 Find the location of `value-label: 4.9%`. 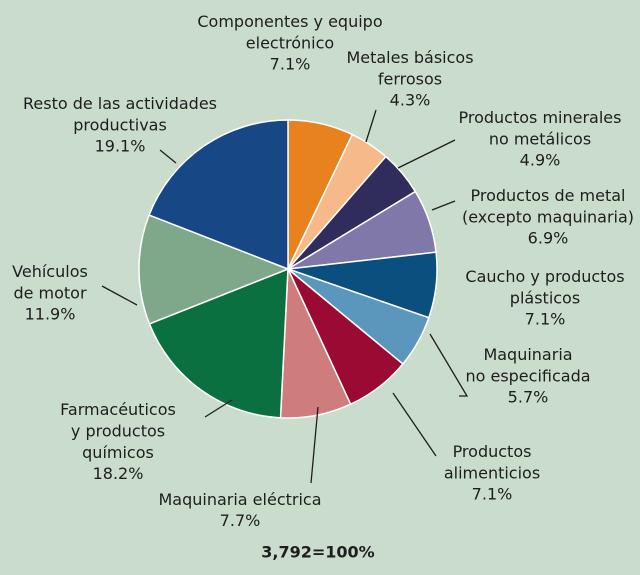

value-label: 4.9% is located at coordinates (540, 160).